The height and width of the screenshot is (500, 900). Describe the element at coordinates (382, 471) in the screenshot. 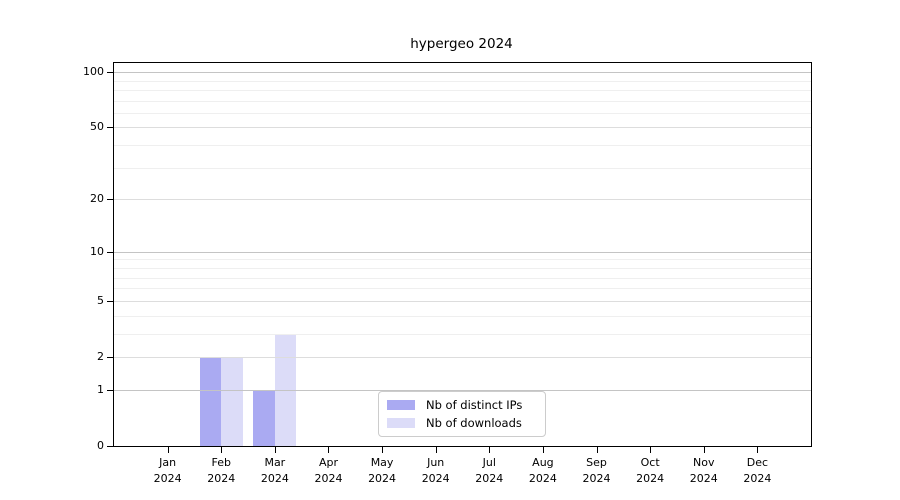

I see `x-tick-label: May 2024` at that location.